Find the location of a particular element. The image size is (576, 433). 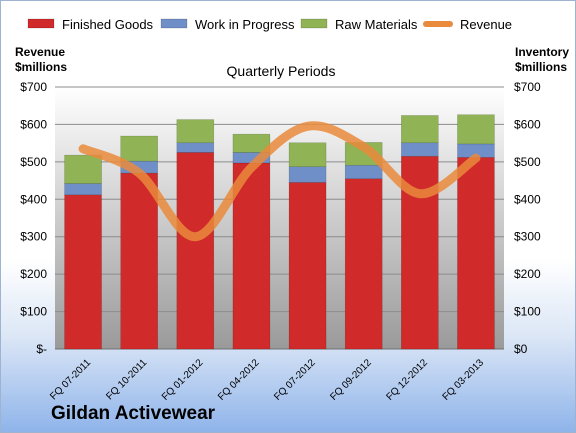

category-label: FQ 09-2012 is located at coordinates (351, 380).